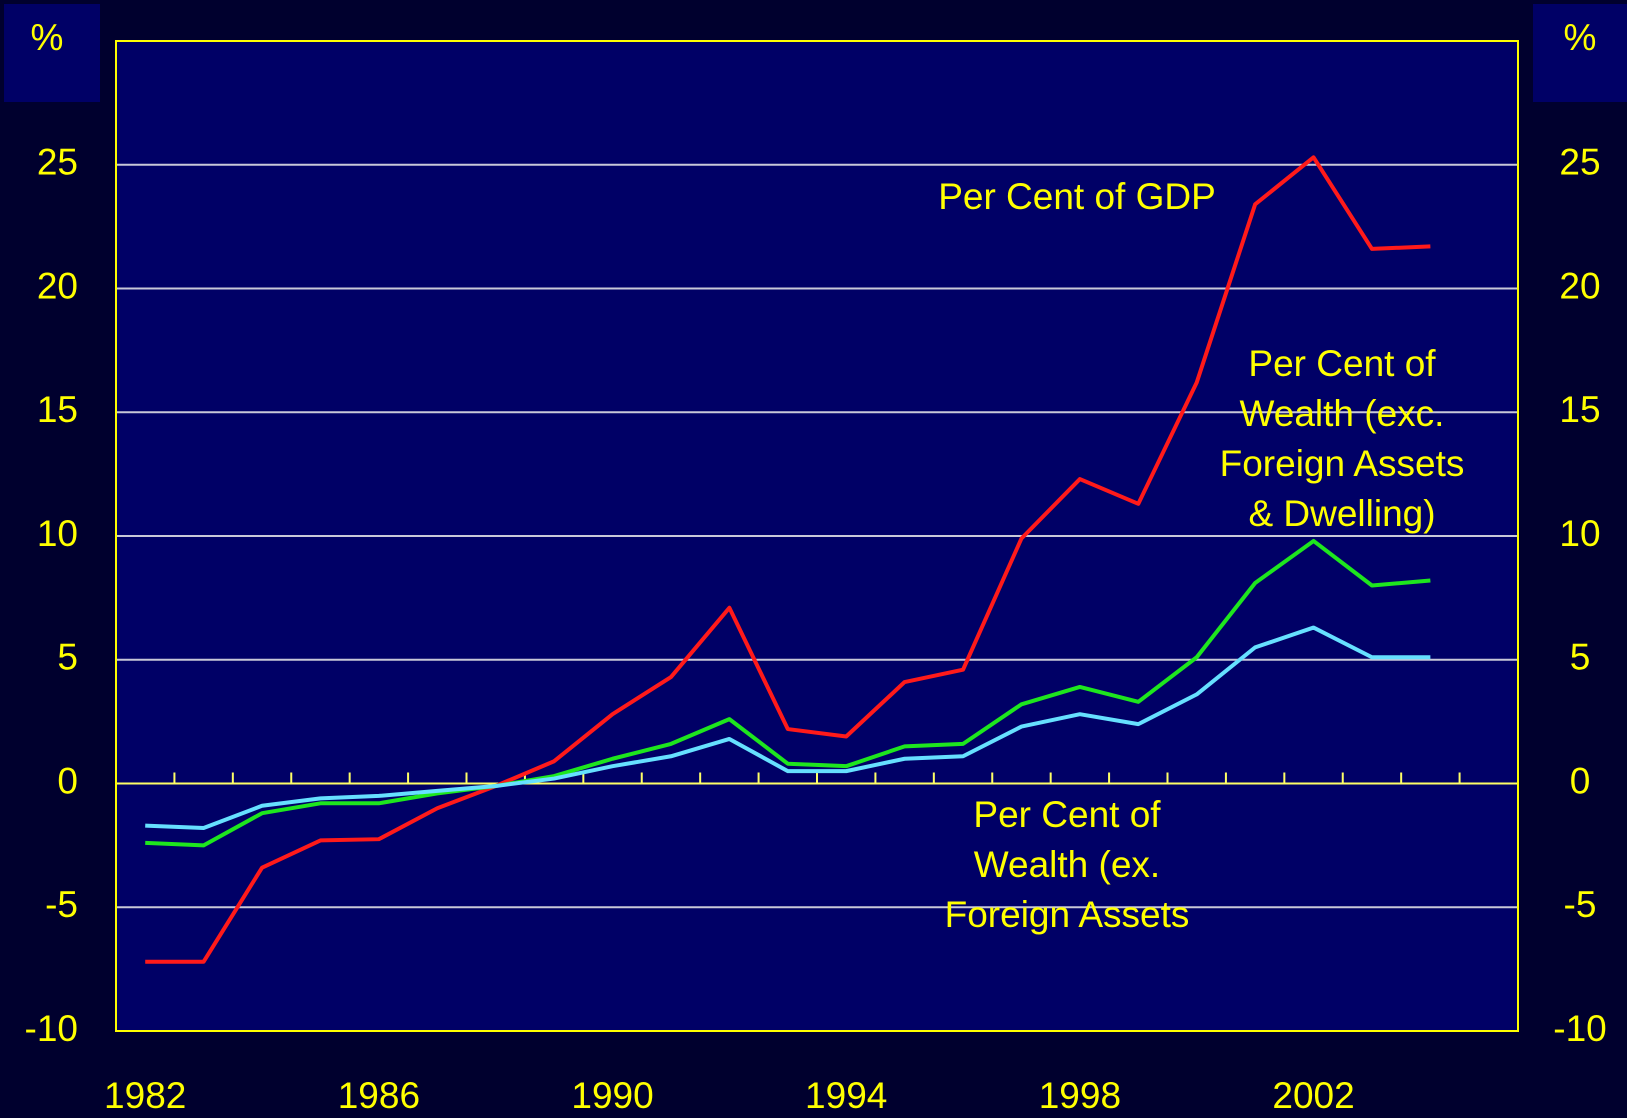 The height and width of the screenshot is (1118, 1627). I want to click on x-tick-label: 1998, so click(1080, 1095).